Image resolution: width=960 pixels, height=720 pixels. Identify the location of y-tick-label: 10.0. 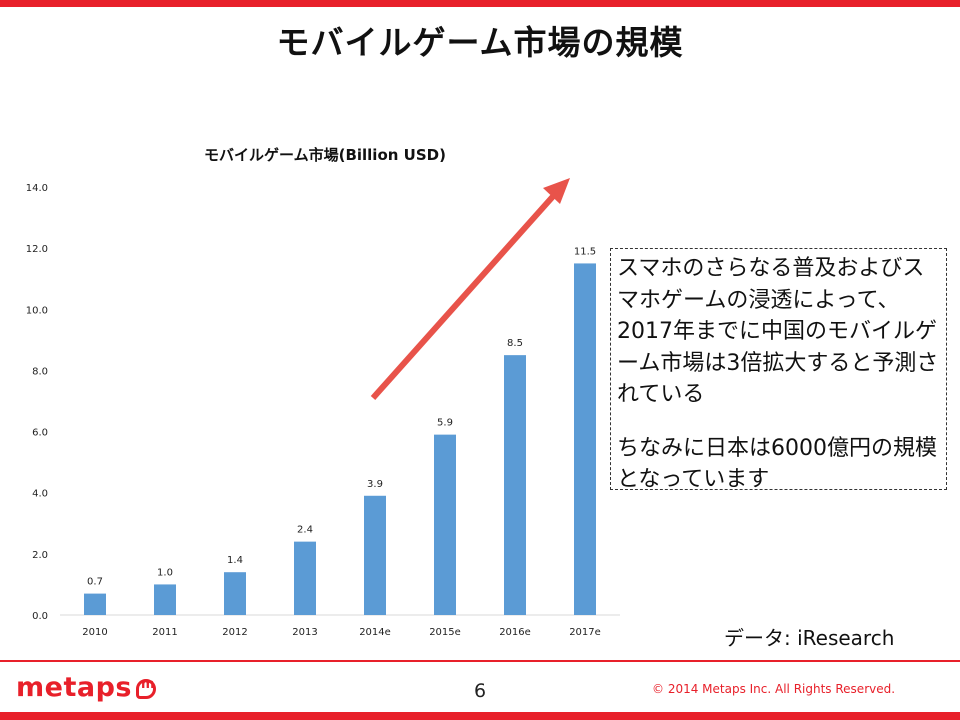
(37, 310).